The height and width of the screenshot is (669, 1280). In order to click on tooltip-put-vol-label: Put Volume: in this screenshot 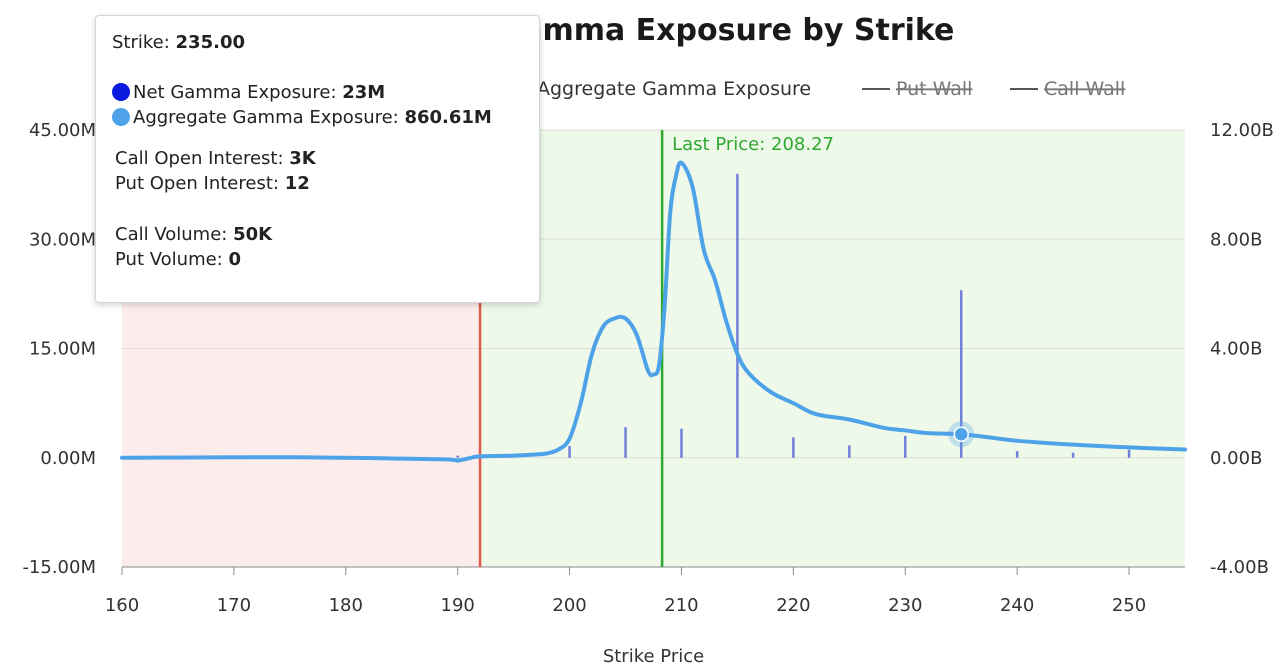, I will do `click(172, 259)`.